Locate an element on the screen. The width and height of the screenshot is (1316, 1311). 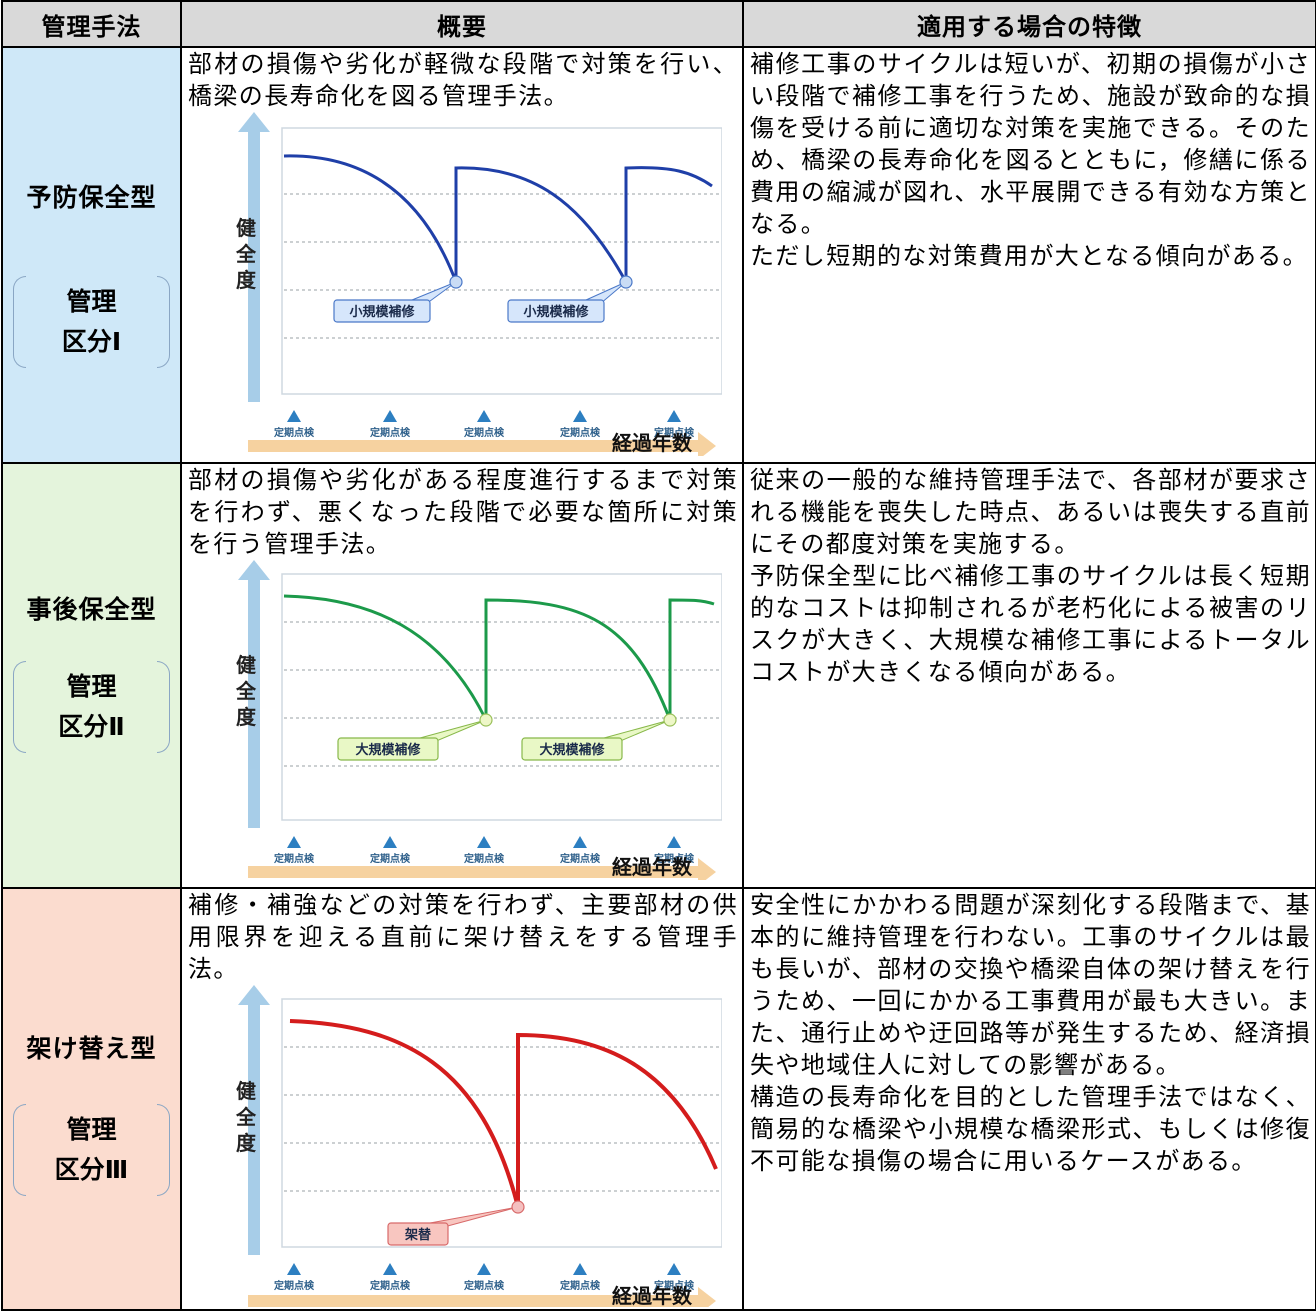
method-cell: 予防保全型 管理 区分Ⅰ is located at coordinates (91, 255).